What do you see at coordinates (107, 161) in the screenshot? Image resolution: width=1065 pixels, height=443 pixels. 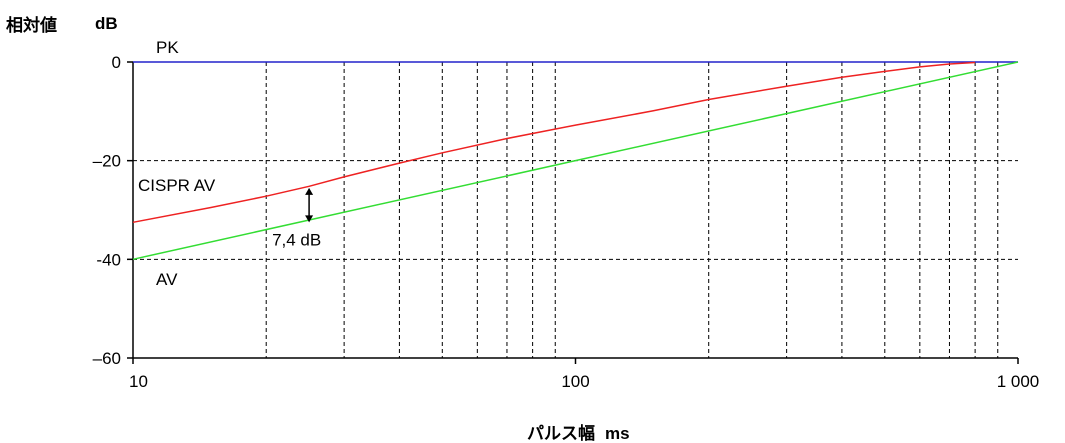 I see `y-tick-label: –20` at bounding box center [107, 161].